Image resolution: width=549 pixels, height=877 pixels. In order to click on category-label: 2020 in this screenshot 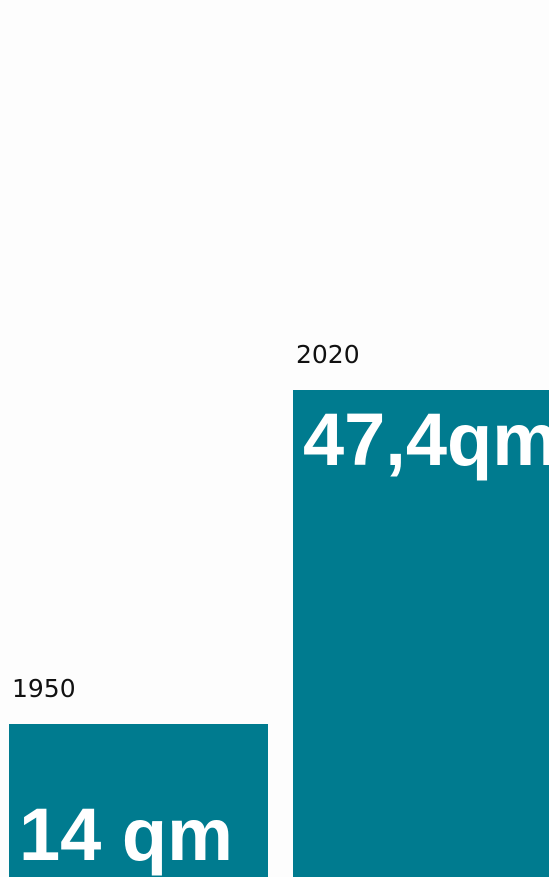, I will do `click(328, 354)`.